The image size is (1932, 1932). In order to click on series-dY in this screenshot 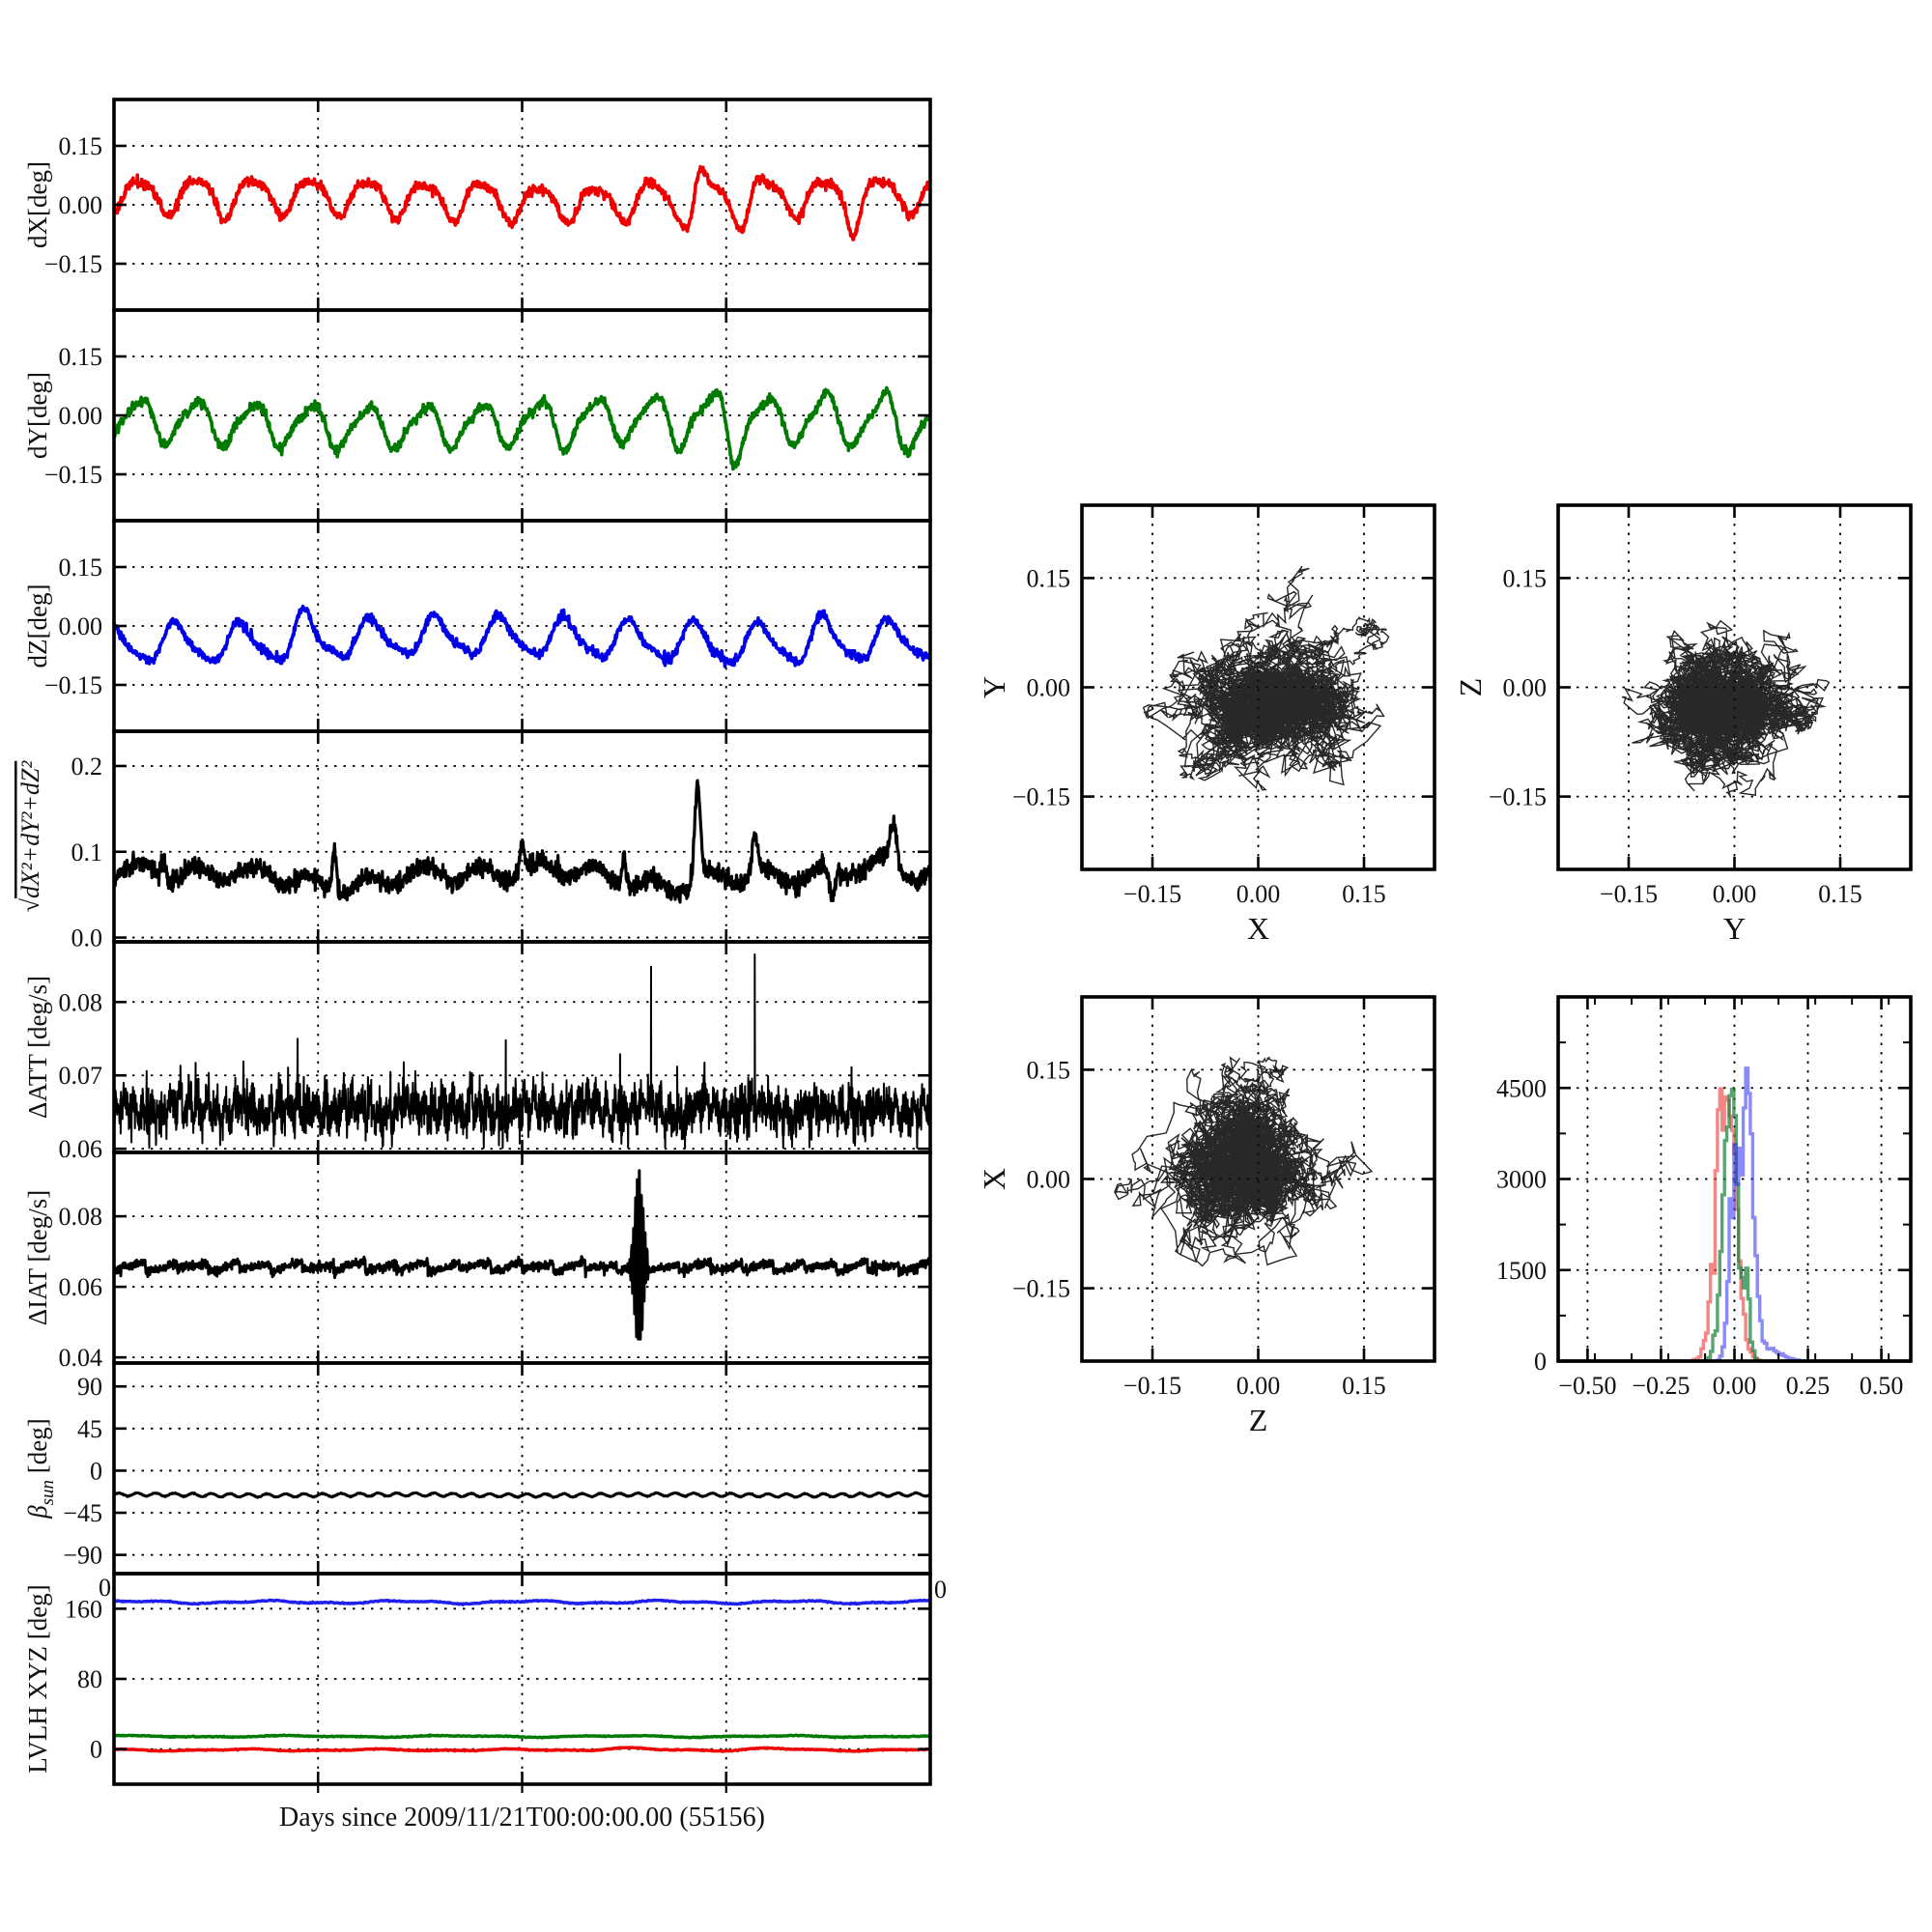, I will do `click(522, 428)`.